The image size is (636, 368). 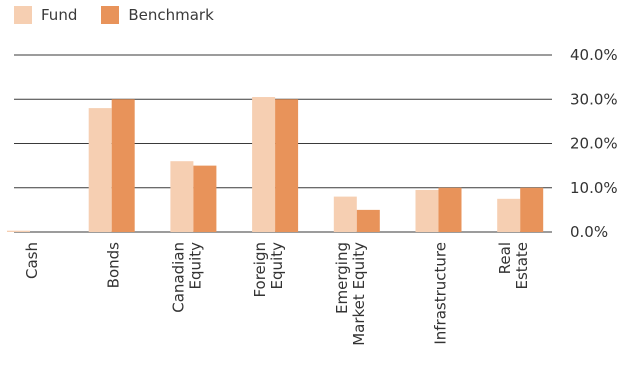 What do you see at coordinates (23, 15) in the screenshot?
I see `legend-swatch-fund` at bounding box center [23, 15].